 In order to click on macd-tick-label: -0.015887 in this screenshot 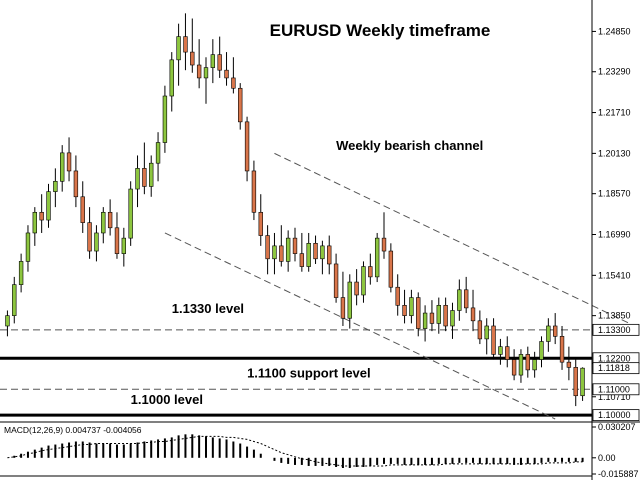, I will do `click(618, 474)`.